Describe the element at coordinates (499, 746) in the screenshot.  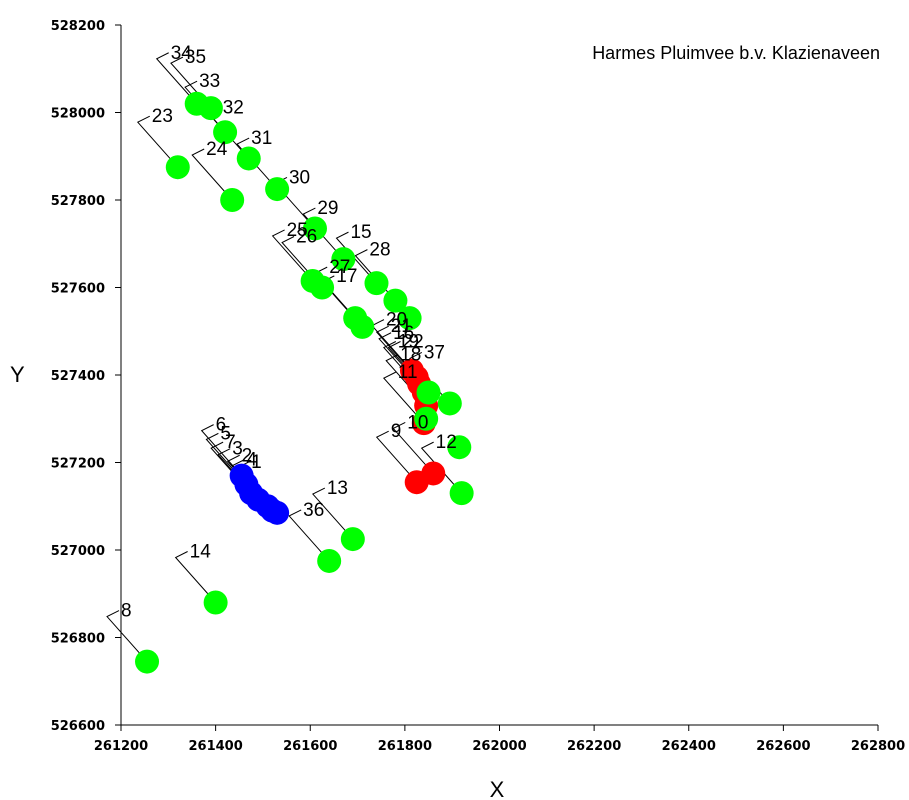
I see `x-tick-label: 262000` at that location.